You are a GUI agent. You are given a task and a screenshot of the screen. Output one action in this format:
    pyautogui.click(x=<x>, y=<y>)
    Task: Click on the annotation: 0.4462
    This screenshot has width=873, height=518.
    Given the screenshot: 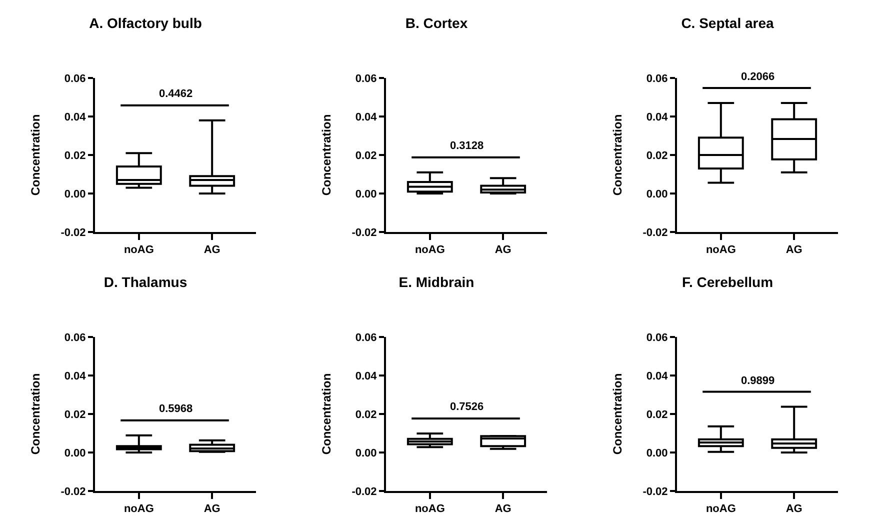 What is the action you would take?
    pyautogui.click(x=176, y=94)
    